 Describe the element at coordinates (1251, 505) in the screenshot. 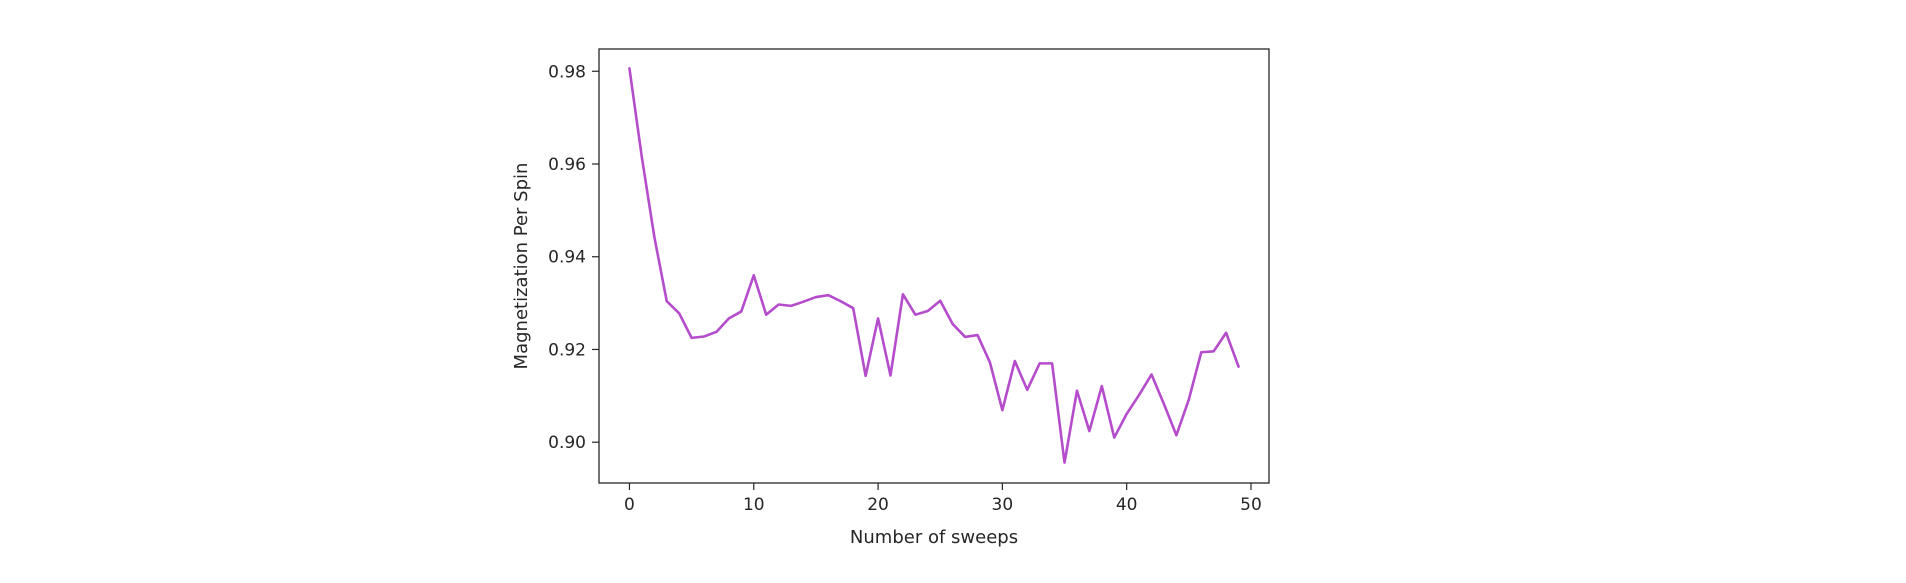

I see `x-tick-label: 50` at that location.